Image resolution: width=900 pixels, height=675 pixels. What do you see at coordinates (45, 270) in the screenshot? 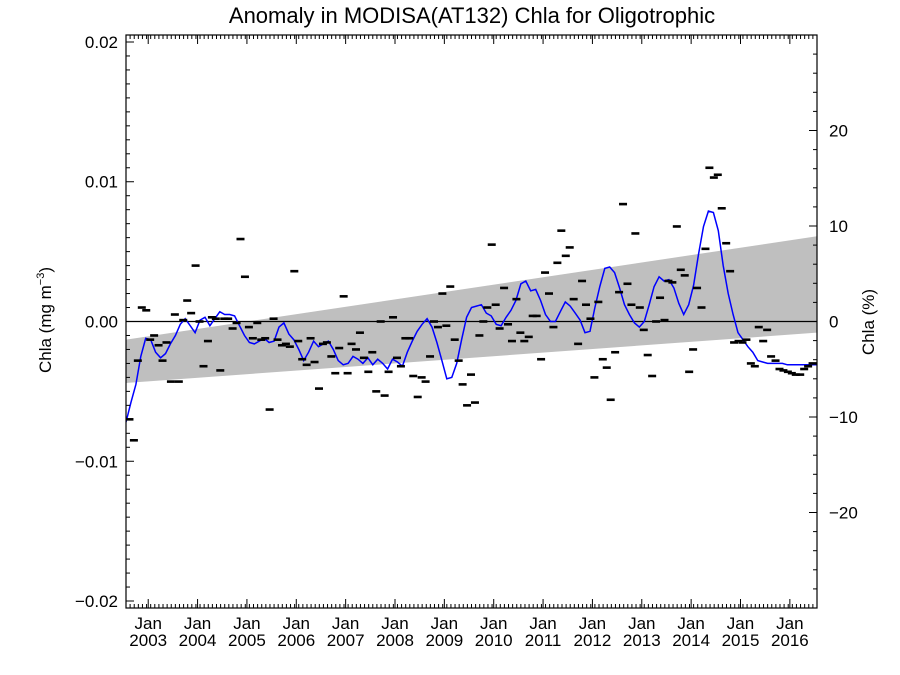
I see `y-axis-label-close: )` at bounding box center [45, 270].